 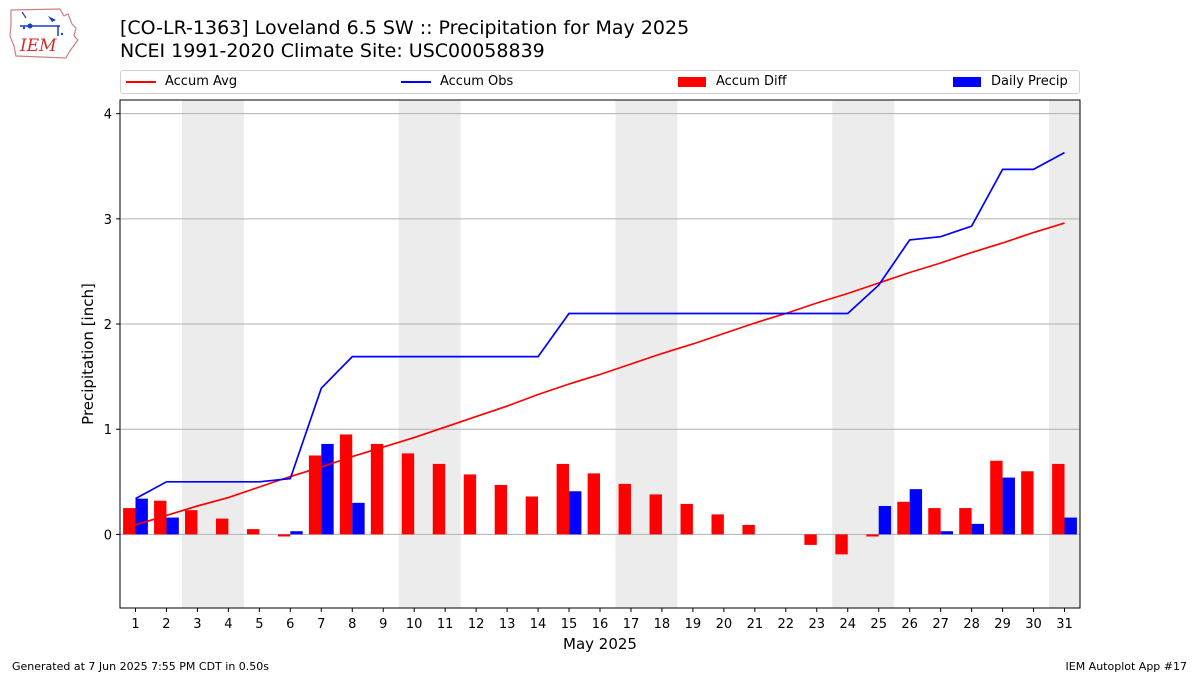 I want to click on x-tick-label: 14, so click(x=538, y=624).